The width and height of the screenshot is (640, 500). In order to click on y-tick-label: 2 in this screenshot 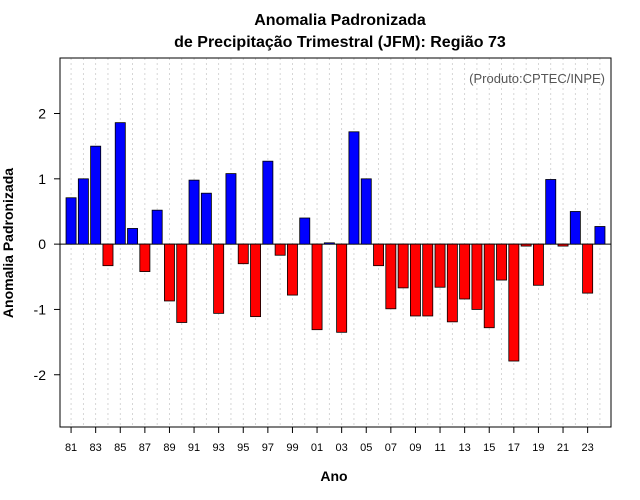, I will do `click(42, 114)`.